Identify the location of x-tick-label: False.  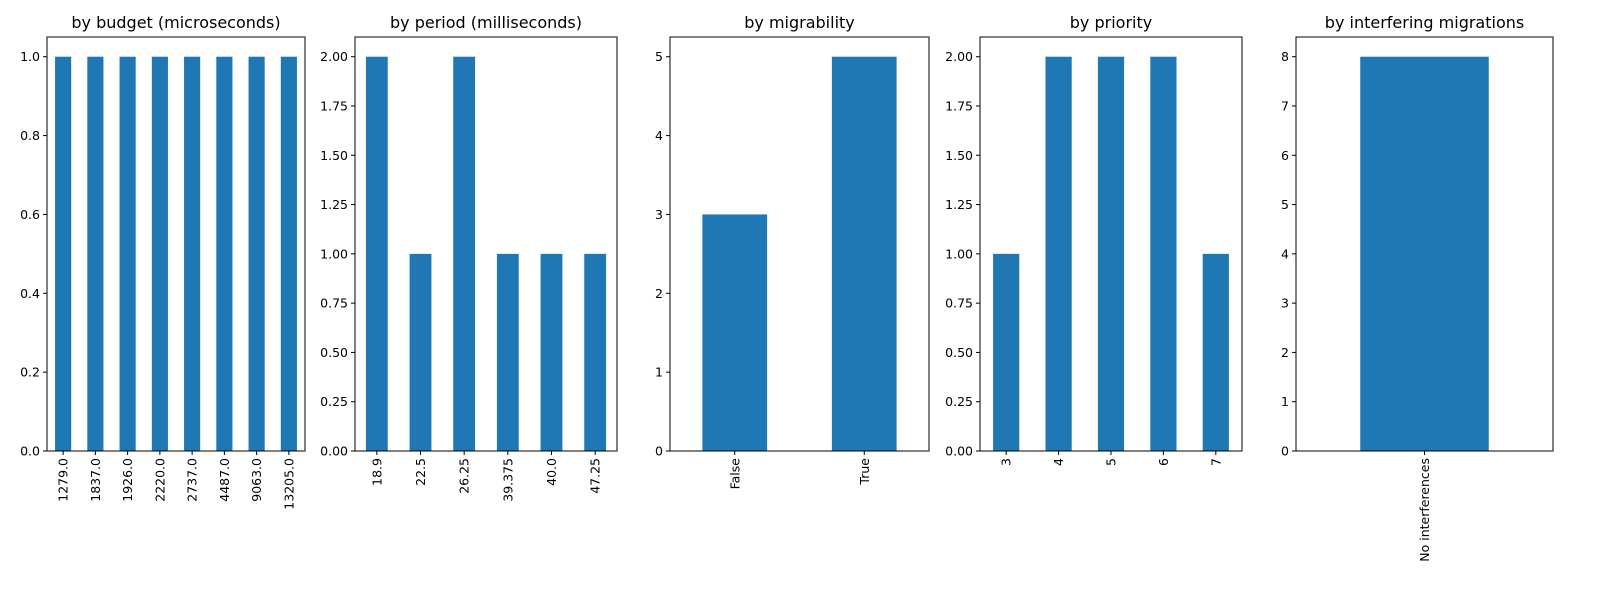
(734, 474).